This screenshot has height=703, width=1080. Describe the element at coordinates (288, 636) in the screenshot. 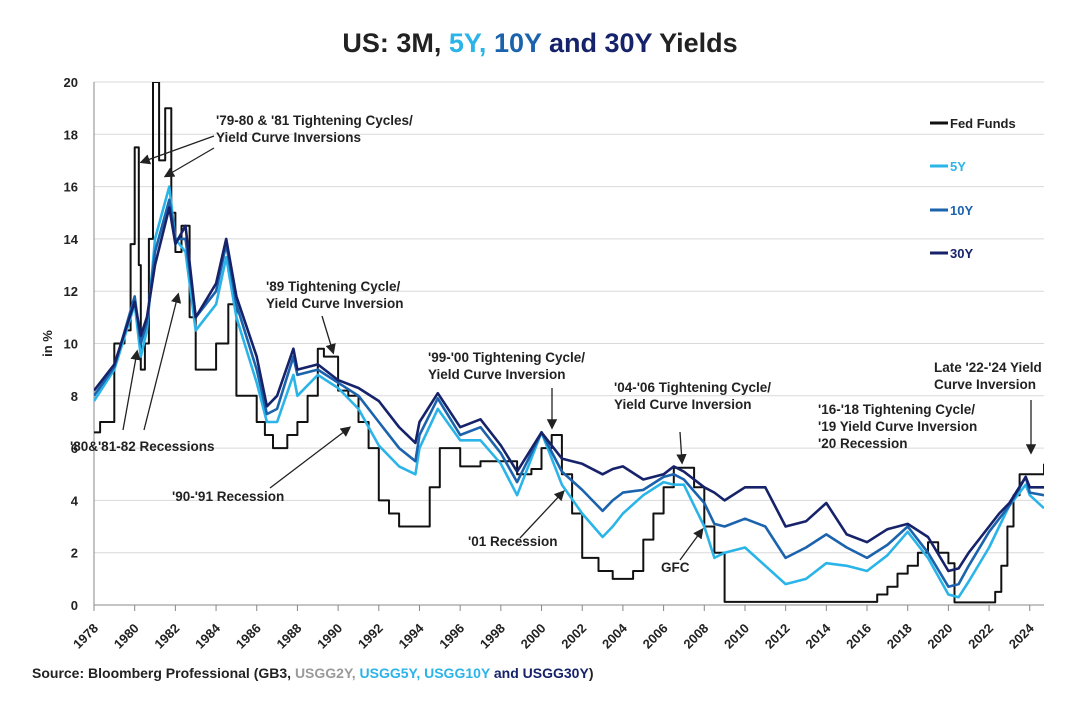

I see `x-tick-label: 1988` at that location.